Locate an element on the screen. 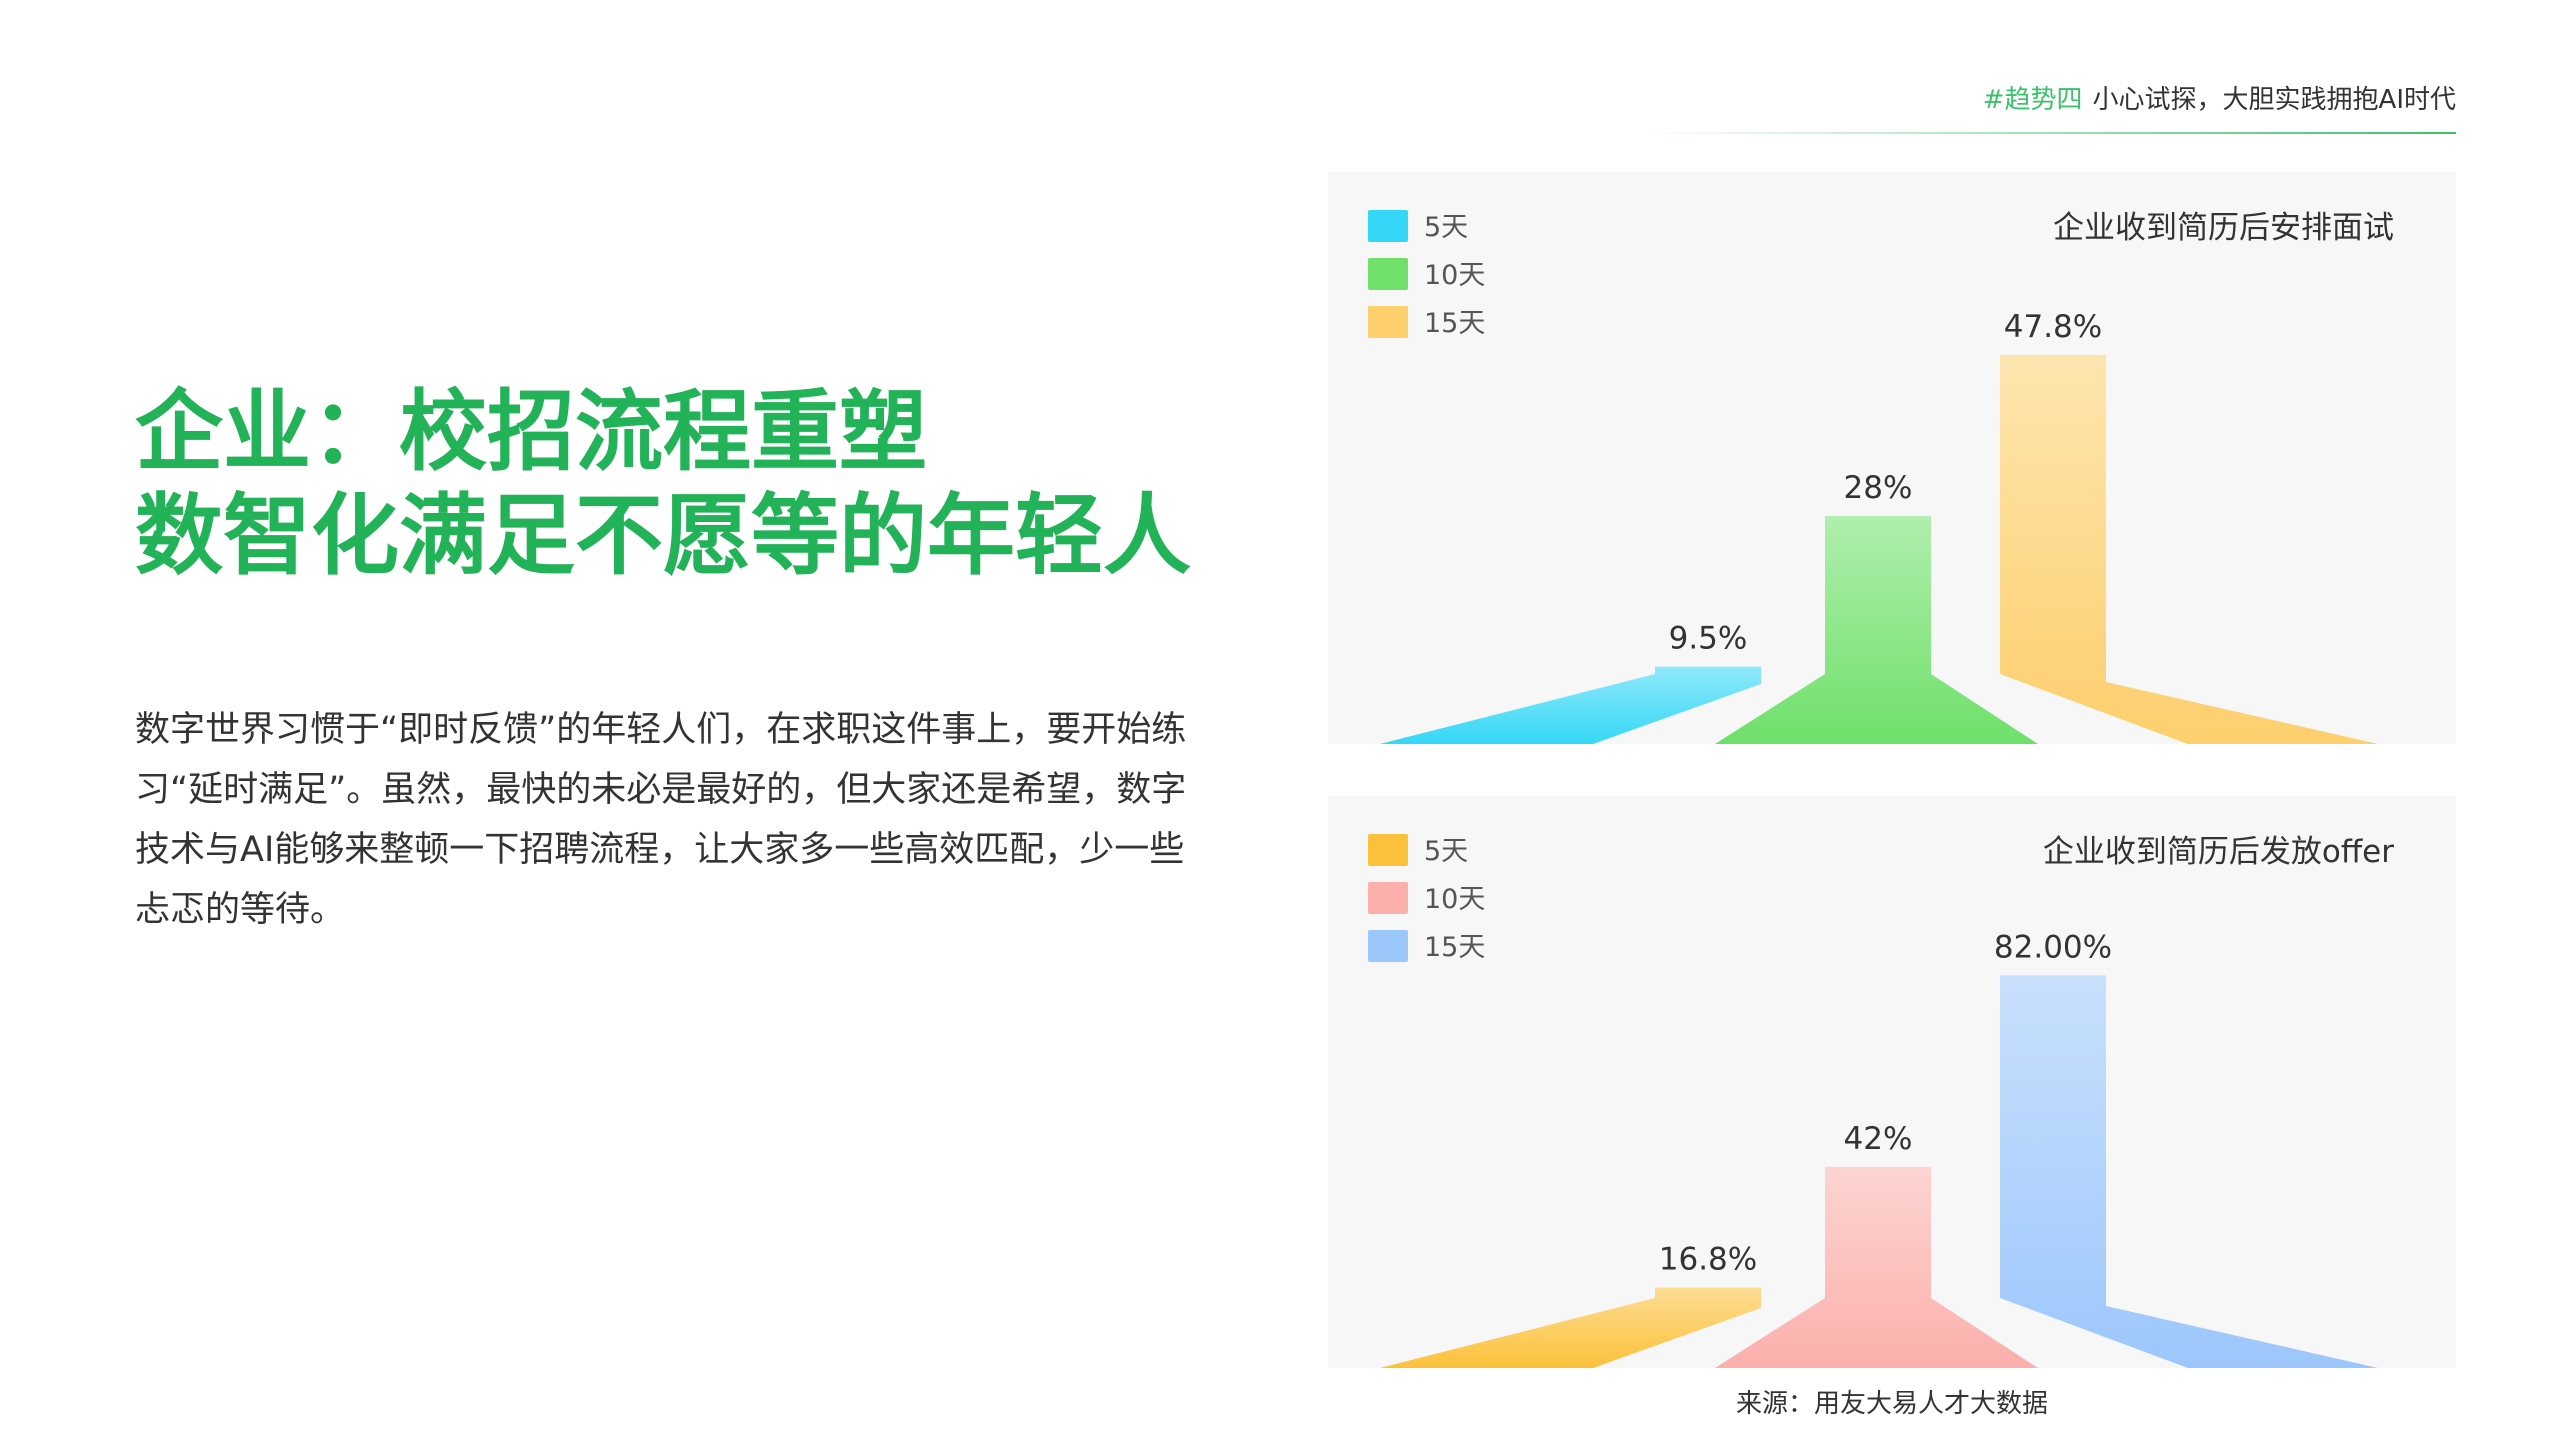 The image size is (2560, 1440). source-note: 来源：用友大易人才大数据 is located at coordinates (1891, 1404).